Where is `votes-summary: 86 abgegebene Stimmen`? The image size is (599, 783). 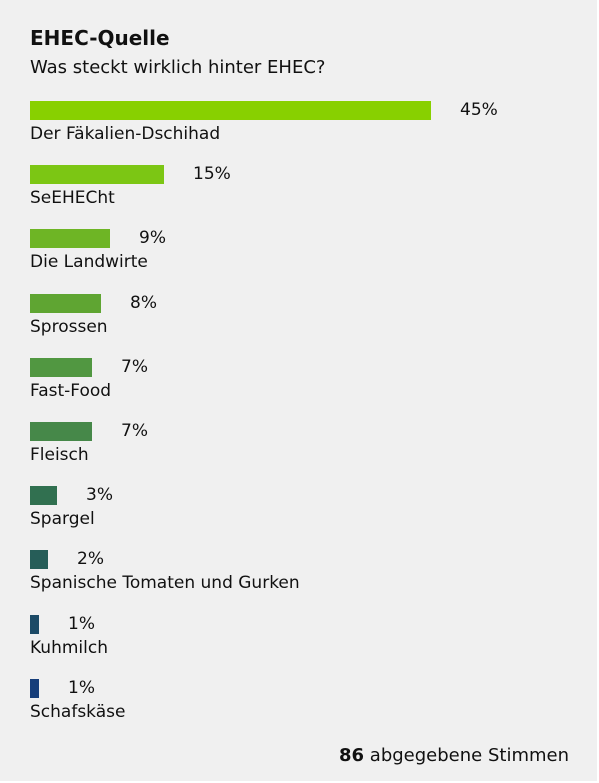
votes-summary: 86 abgegebene Stimmen is located at coordinates (454, 755).